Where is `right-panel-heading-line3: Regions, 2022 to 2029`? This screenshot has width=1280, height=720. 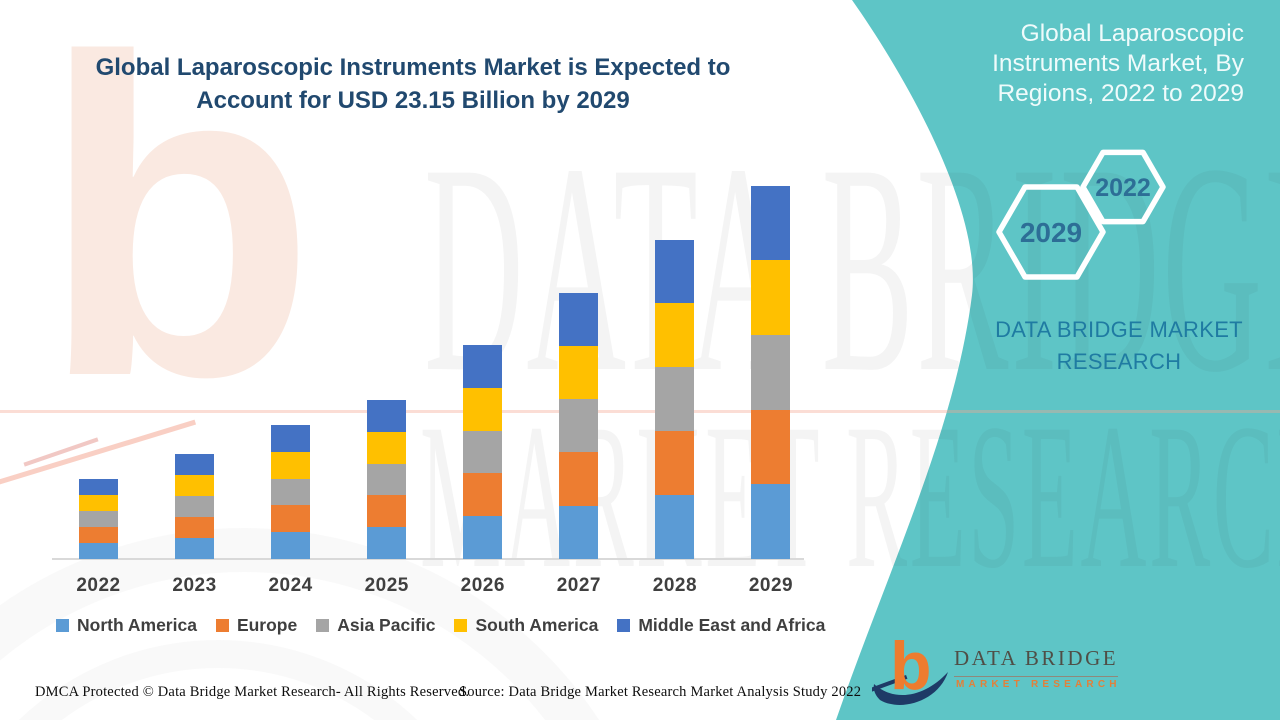 right-panel-heading-line3: Regions, 2022 to 2029 is located at coordinates (1120, 93).